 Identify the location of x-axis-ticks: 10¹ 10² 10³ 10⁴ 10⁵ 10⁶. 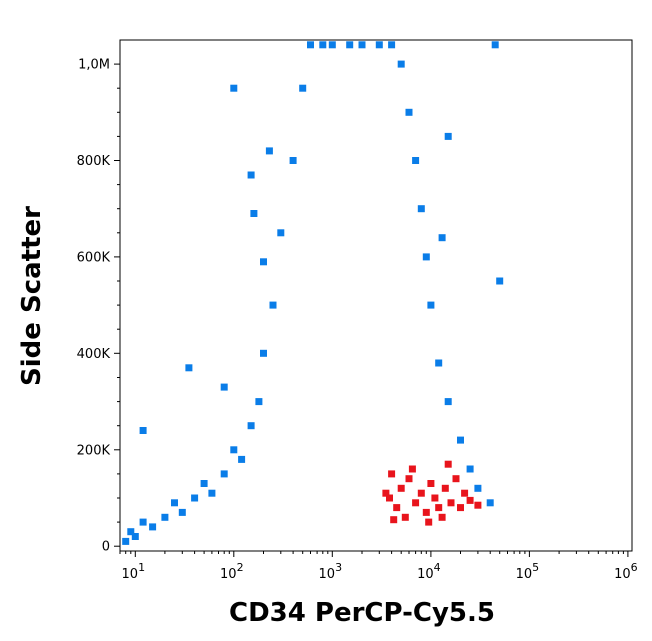
(378, 566).